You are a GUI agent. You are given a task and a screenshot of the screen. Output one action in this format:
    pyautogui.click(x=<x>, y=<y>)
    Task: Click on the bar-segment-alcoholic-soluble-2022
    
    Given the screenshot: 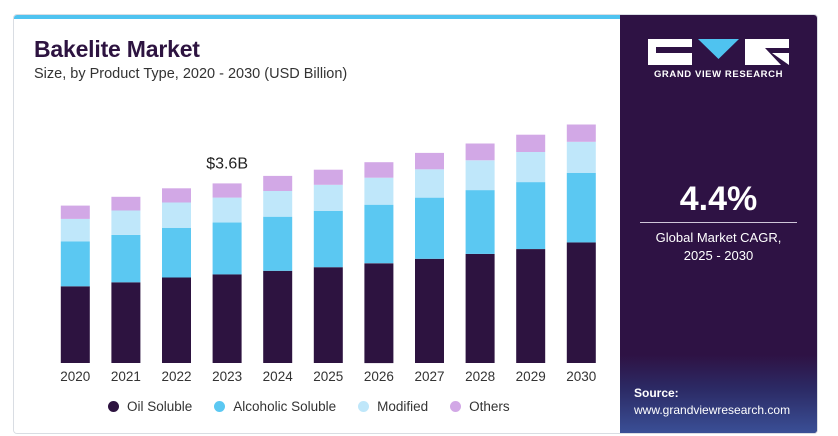 What is the action you would take?
    pyautogui.click(x=176, y=252)
    